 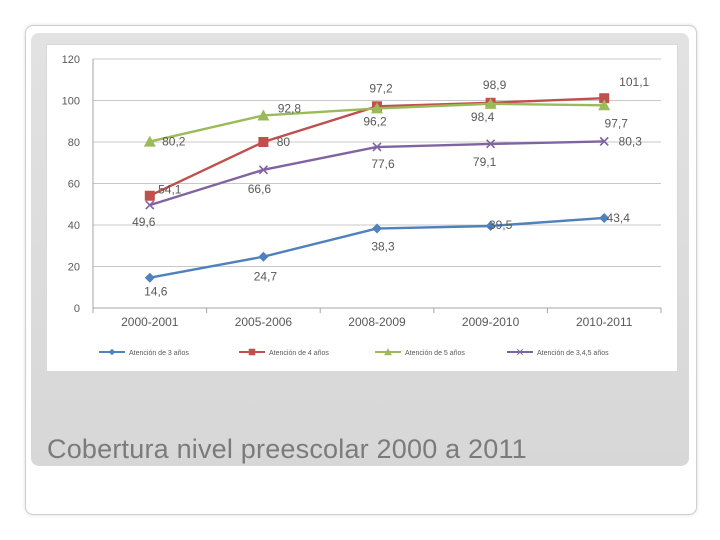 I want to click on legend-label: Atención de 3 años, so click(x=159, y=353).